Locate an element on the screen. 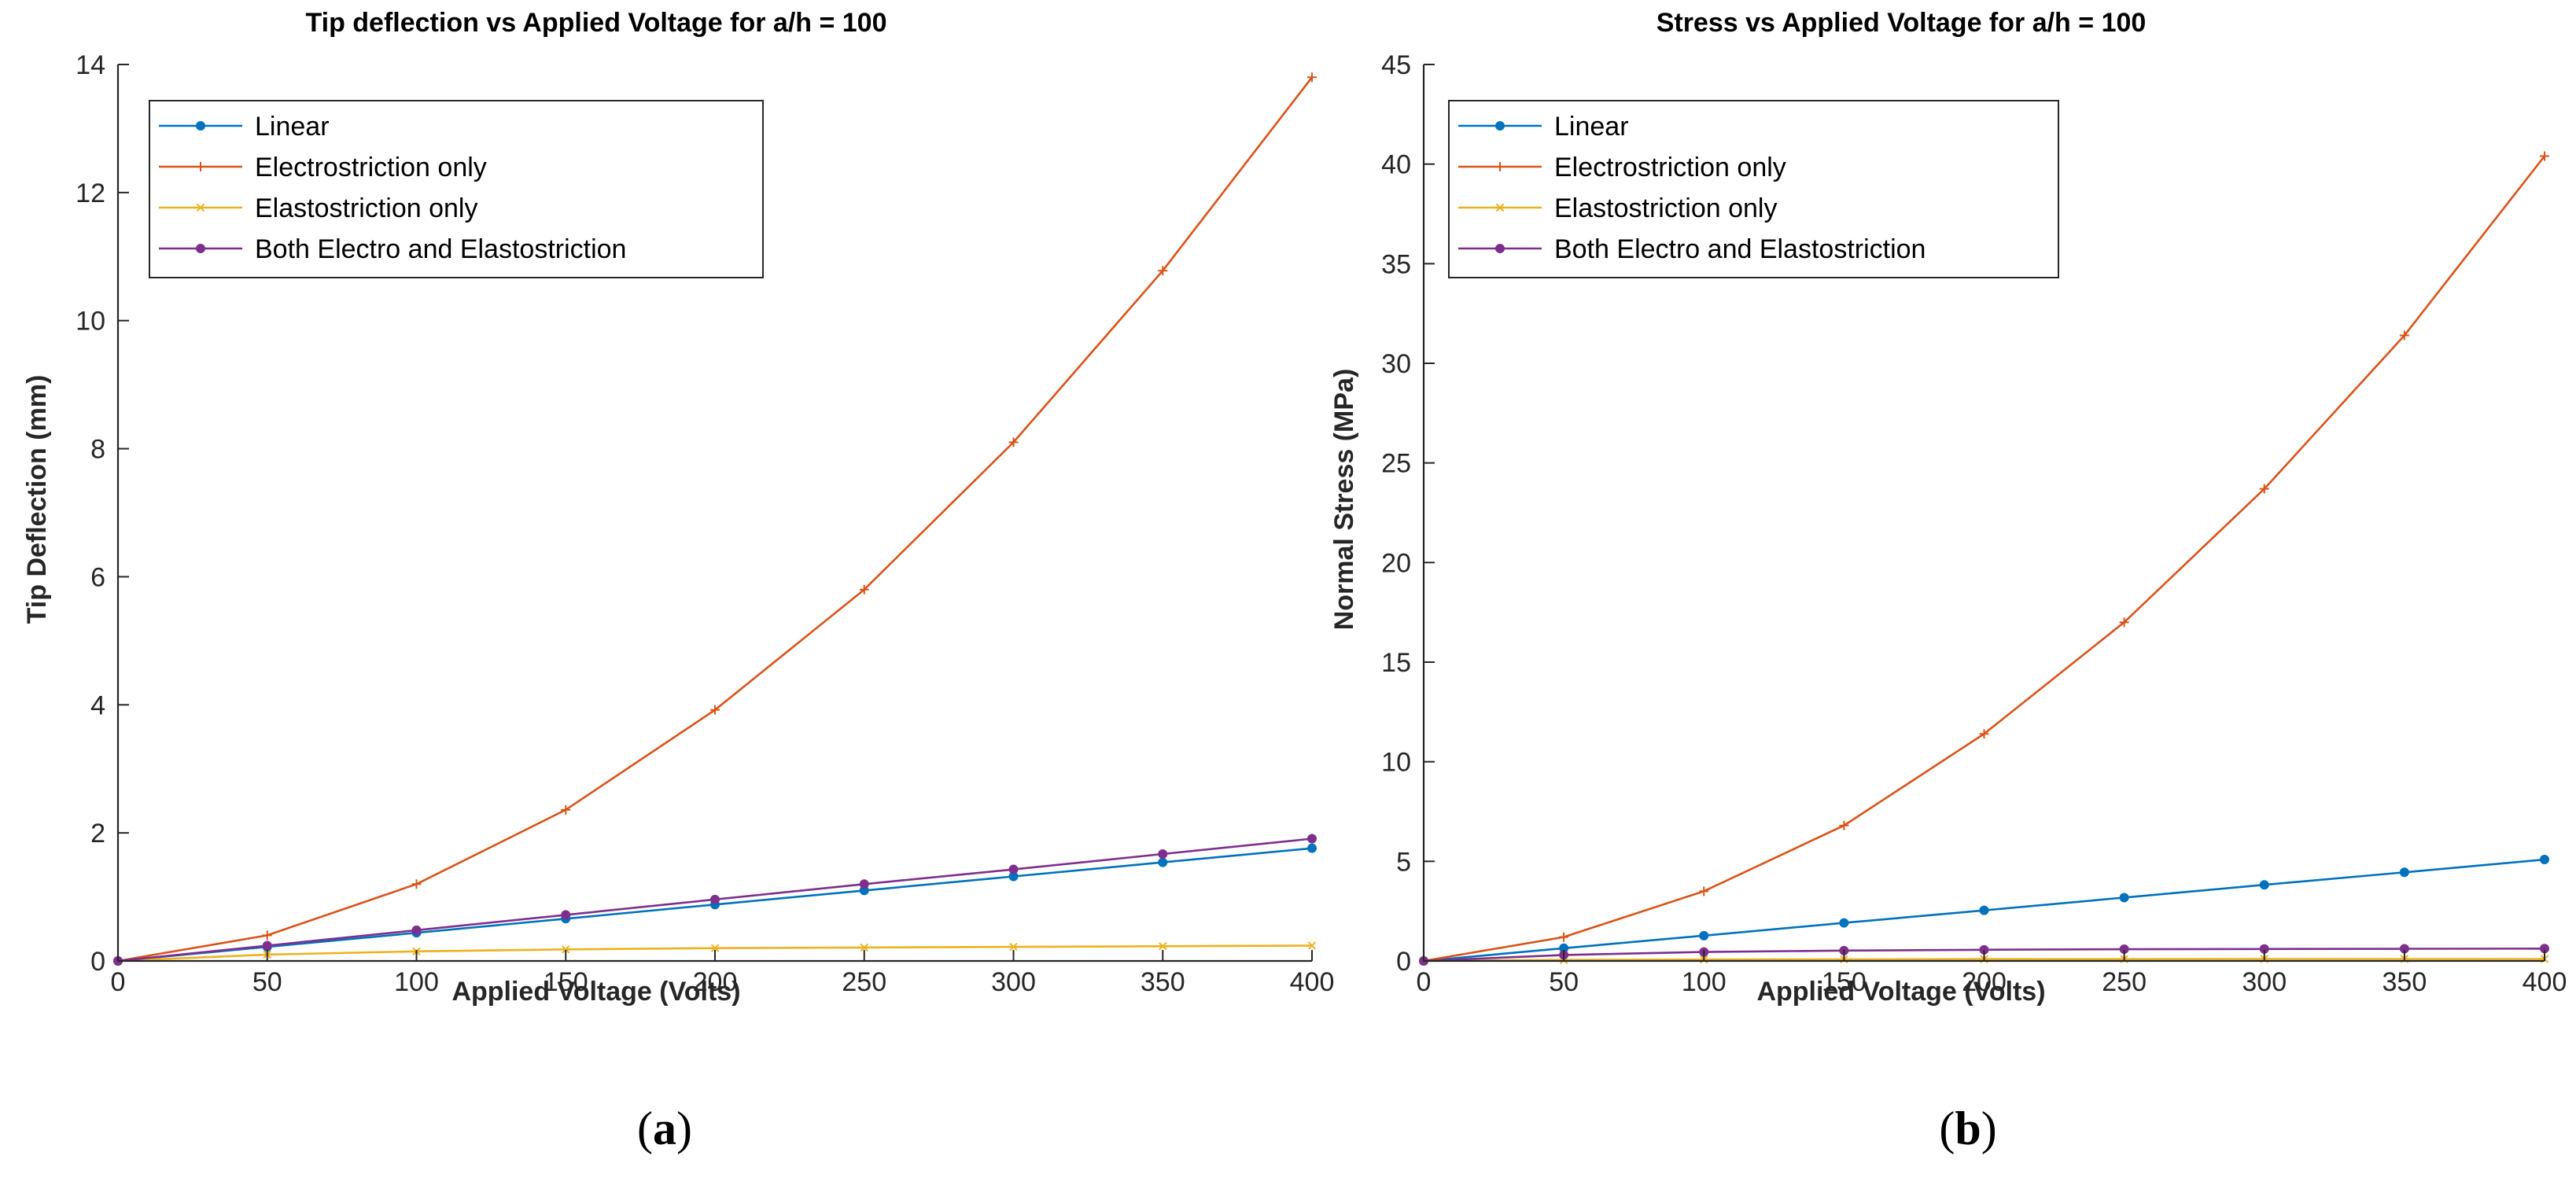  legend-box-a is located at coordinates (457, 189).